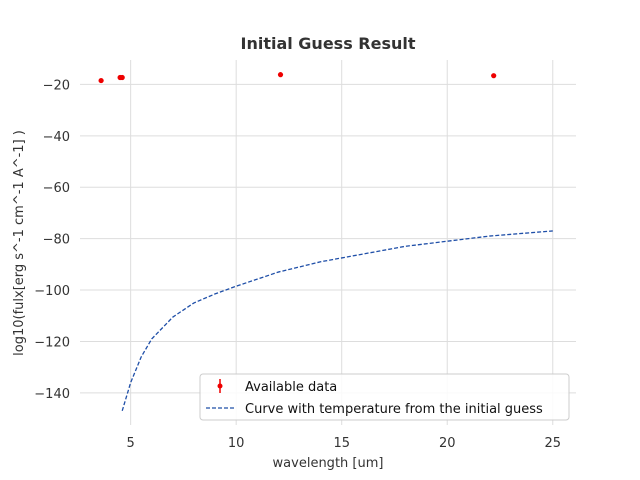 This screenshot has width=640, height=480. I want to click on legend-box, so click(384, 397).